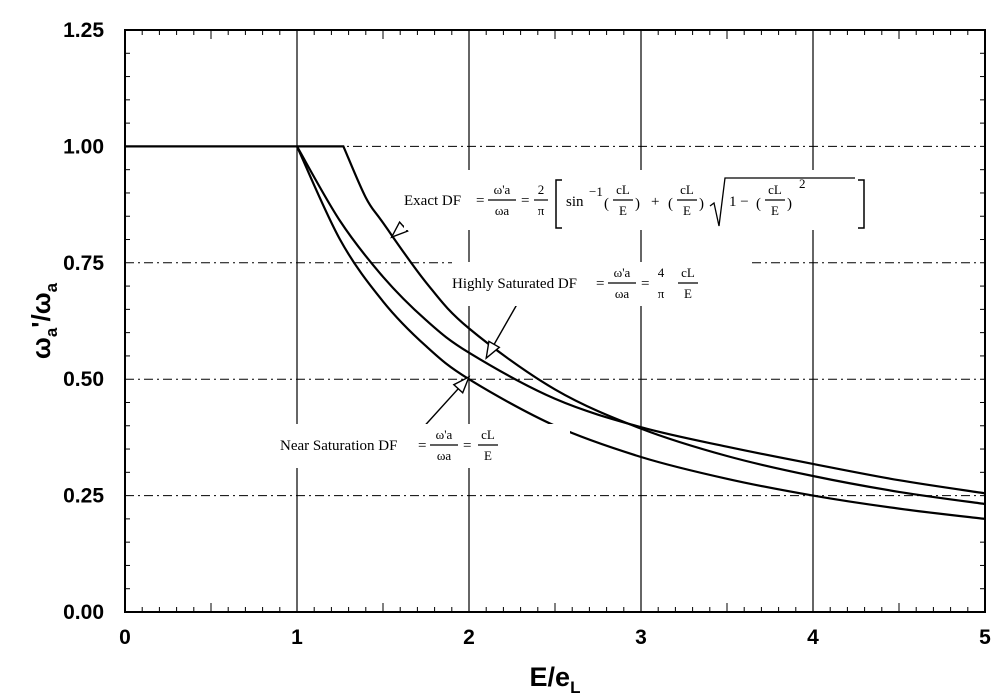  Describe the element at coordinates (297, 637) in the screenshot. I see `x-tick-label-1: 1` at that location.